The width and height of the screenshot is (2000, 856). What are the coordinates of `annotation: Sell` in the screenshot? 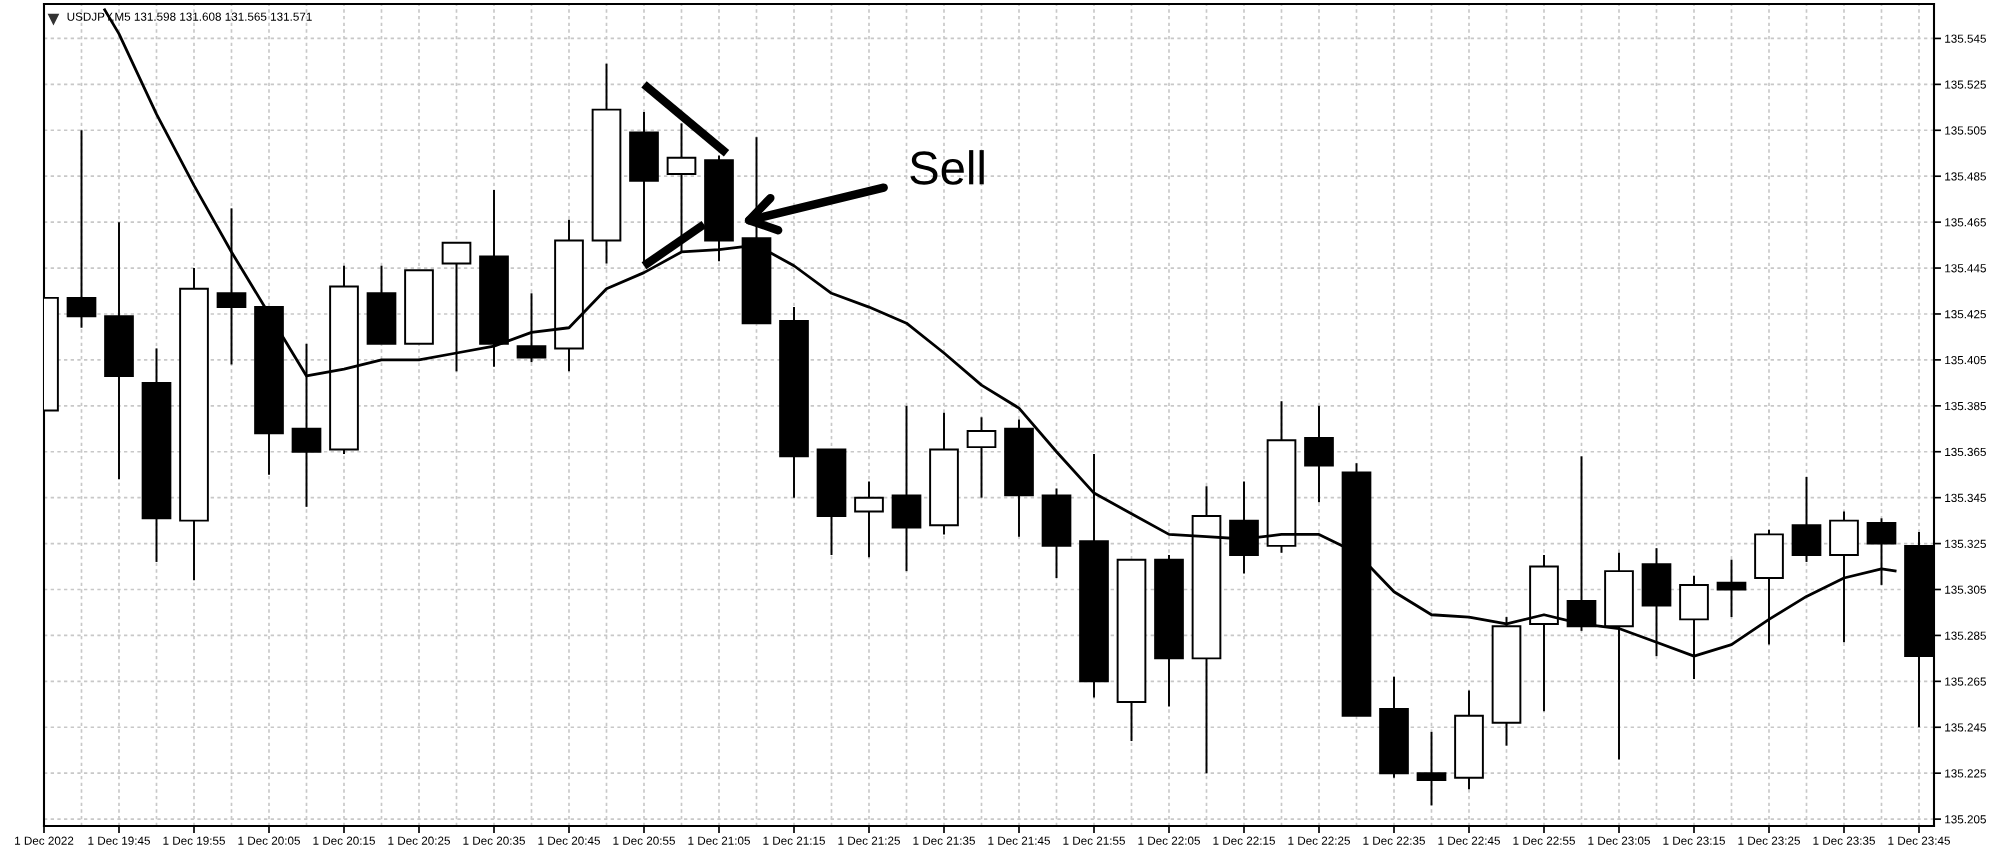 It's located at (947, 167).